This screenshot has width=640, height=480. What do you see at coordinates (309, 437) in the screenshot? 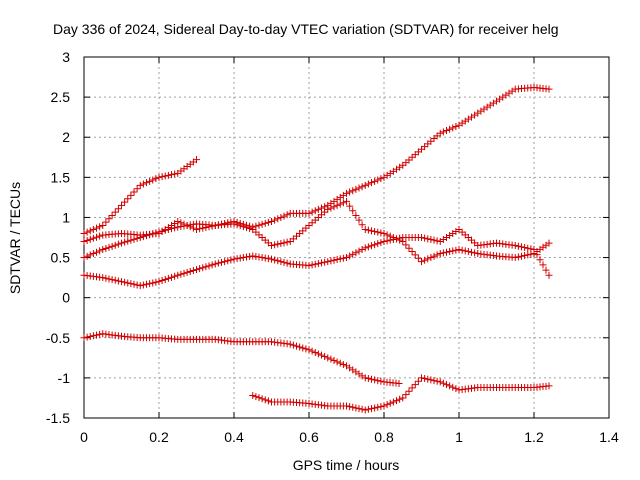
I see `x-tick-label: 0.6` at bounding box center [309, 437].